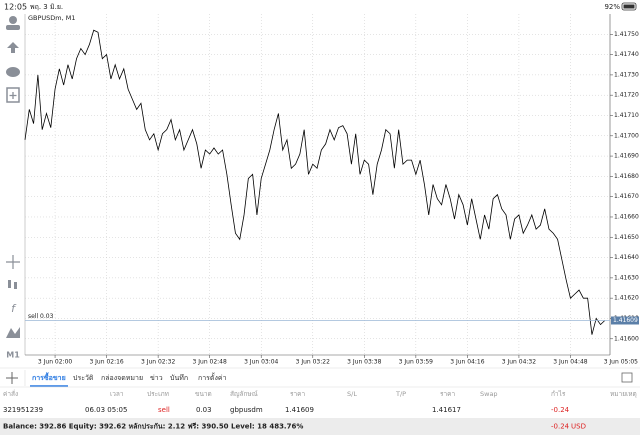 This screenshot has height=447, width=640. Describe the element at coordinates (13, 47) in the screenshot. I see `trade-icon` at that location.